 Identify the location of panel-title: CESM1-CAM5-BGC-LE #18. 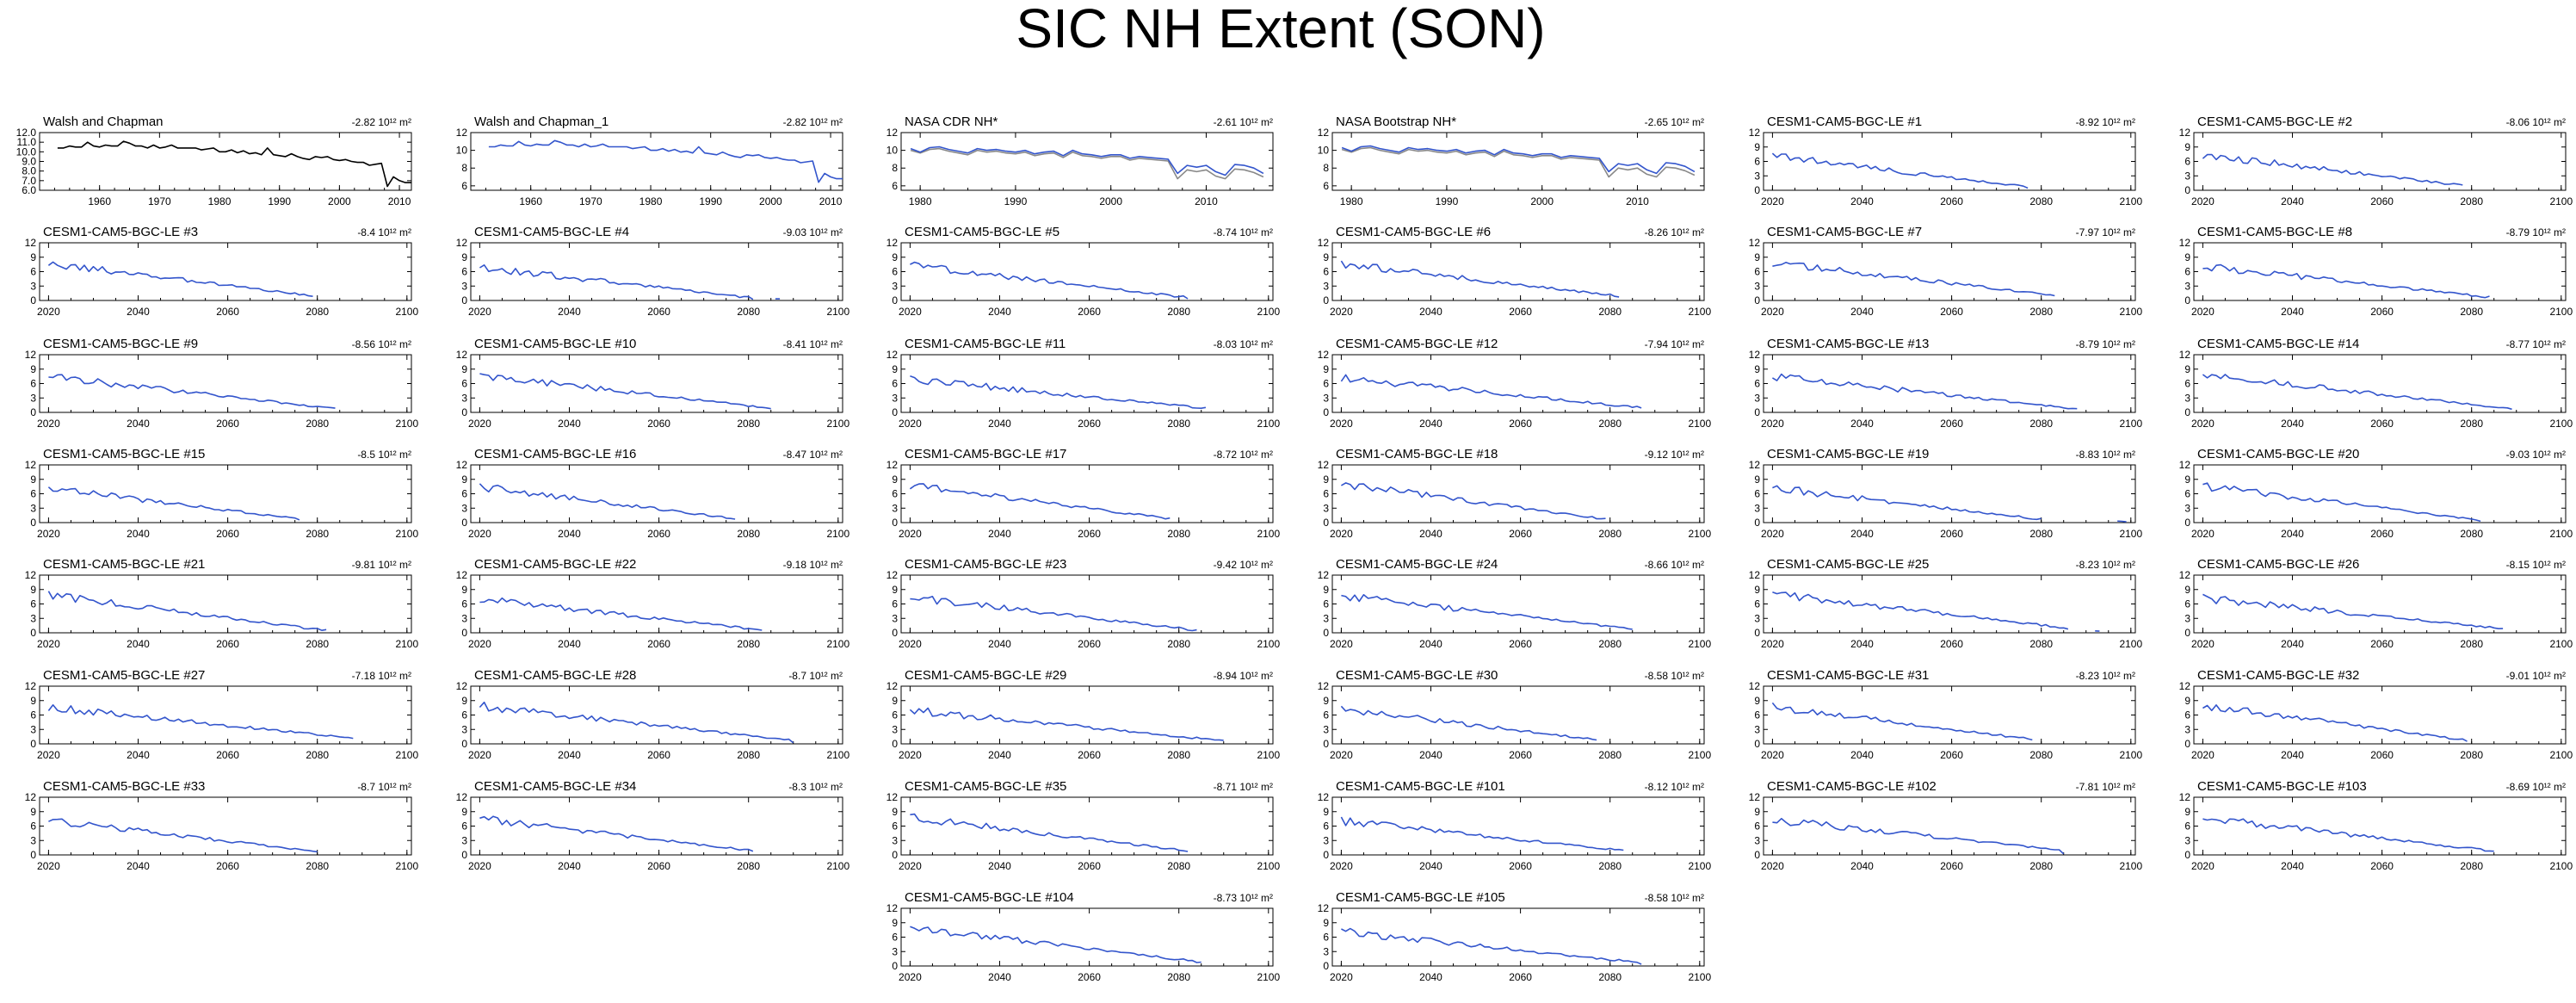
(1417, 454).